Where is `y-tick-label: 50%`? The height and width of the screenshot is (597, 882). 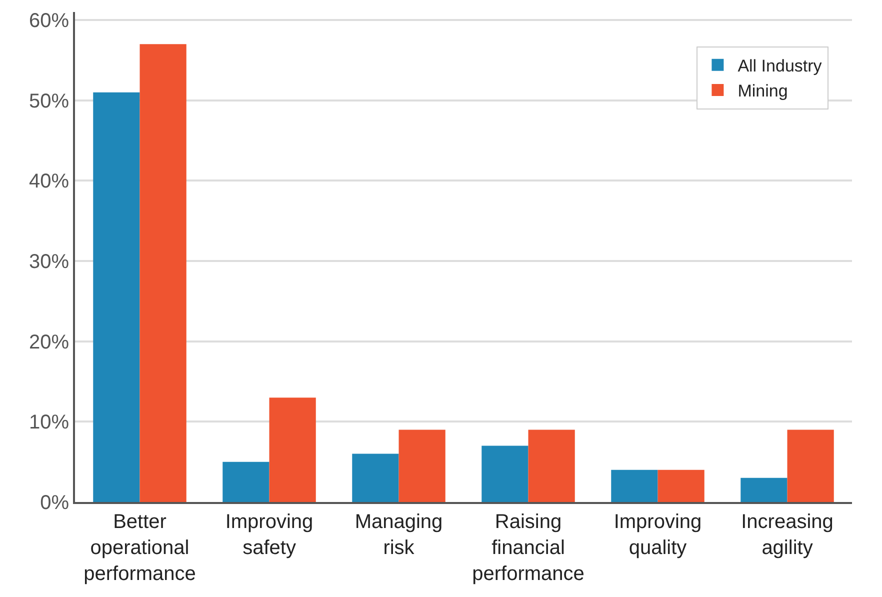 y-tick-label: 50% is located at coordinates (49, 101).